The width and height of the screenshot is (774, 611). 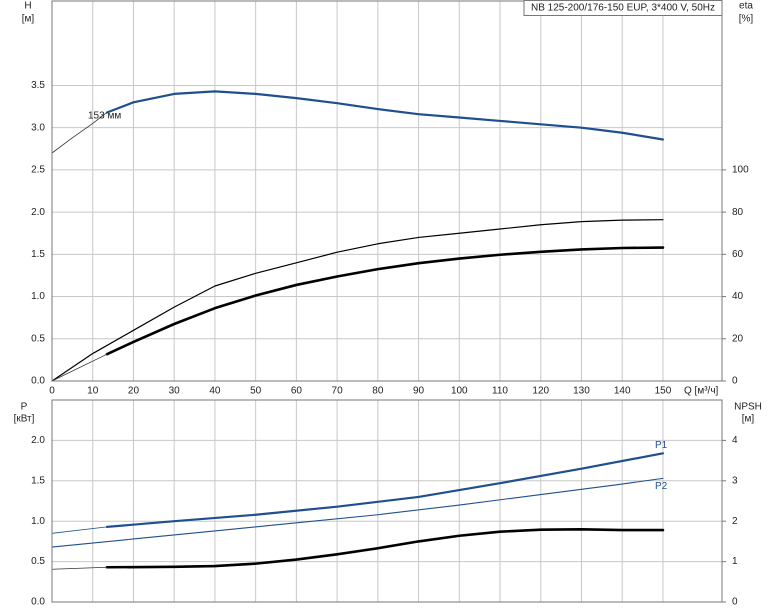 What do you see at coordinates (38, 127) in the screenshot?
I see `y-tick-label: 3.0` at bounding box center [38, 127].